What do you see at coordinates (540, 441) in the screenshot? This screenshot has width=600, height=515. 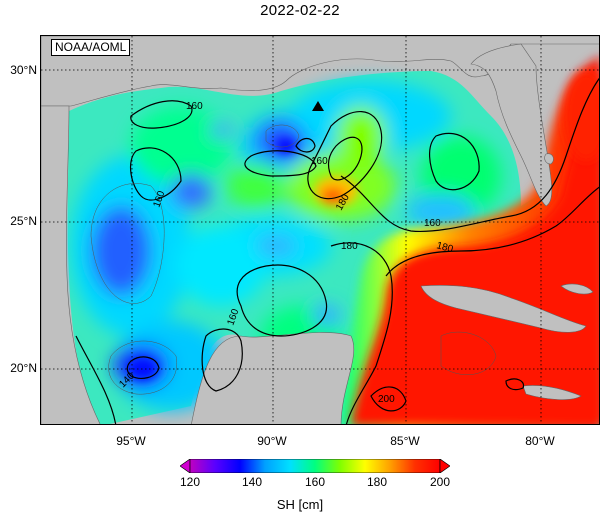 I see `lon-label-80: 80°W` at bounding box center [540, 441].